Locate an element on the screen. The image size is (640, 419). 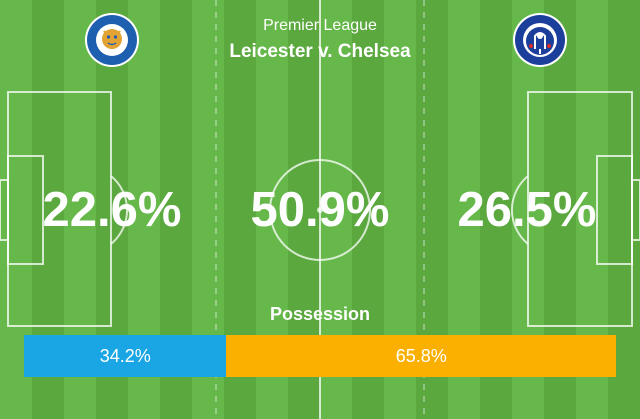
away-win-percentage: 26.5% is located at coordinates (527, 210).